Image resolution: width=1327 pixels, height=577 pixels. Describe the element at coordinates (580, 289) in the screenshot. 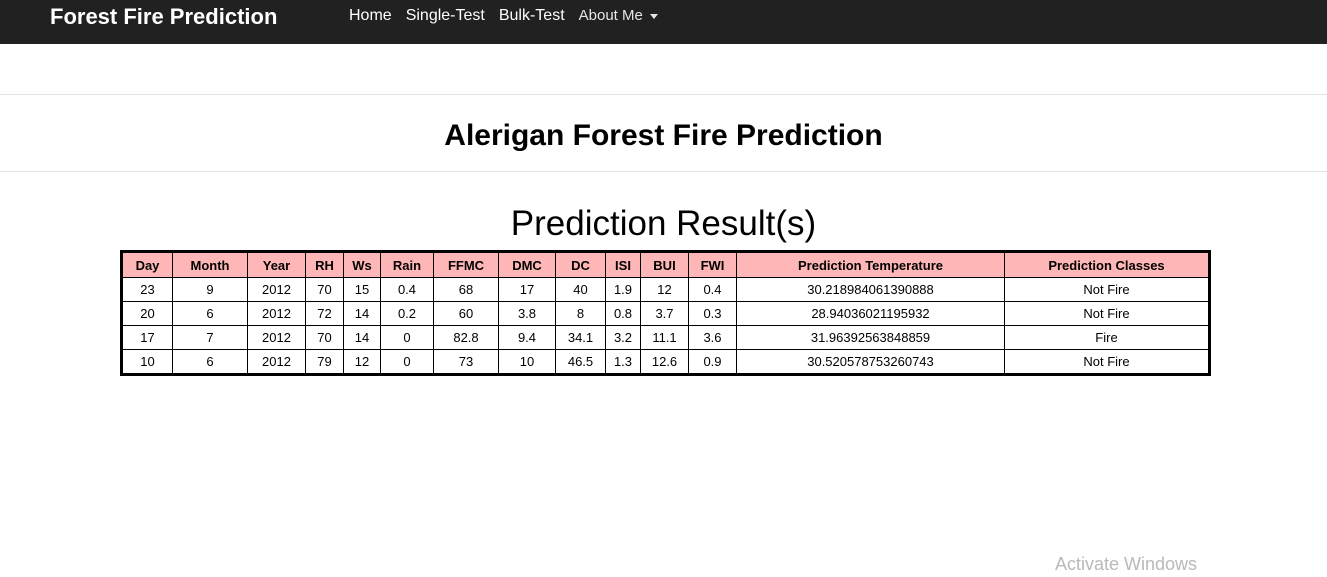

I see `table-cell: 40` at that location.